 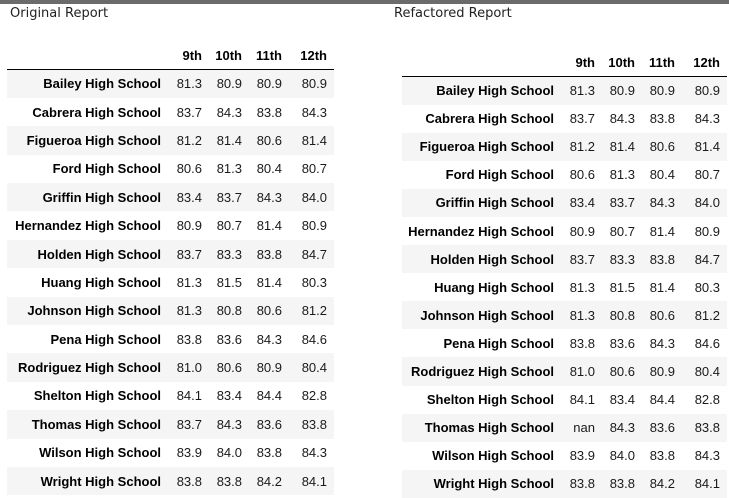 What do you see at coordinates (585, 62) in the screenshot?
I see `column-header-9th: 9th` at bounding box center [585, 62].